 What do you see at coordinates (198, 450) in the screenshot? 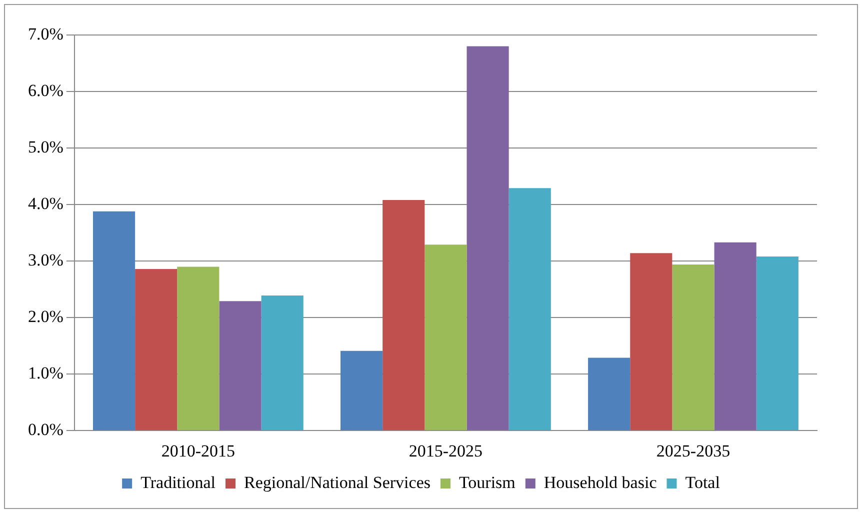
I see `x-tick-label: 2010-2015` at bounding box center [198, 450].